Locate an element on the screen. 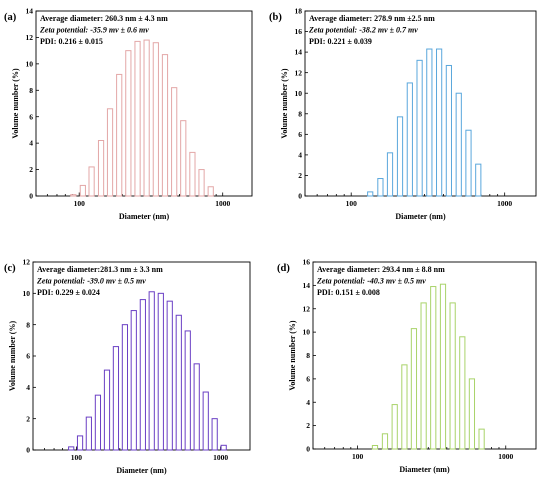 Image resolution: width=550 pixels, height=480 pixels. annotation-line: Zeta potential: -35.9 mv ± 0.6 mv is located at coordinates (94, 30).